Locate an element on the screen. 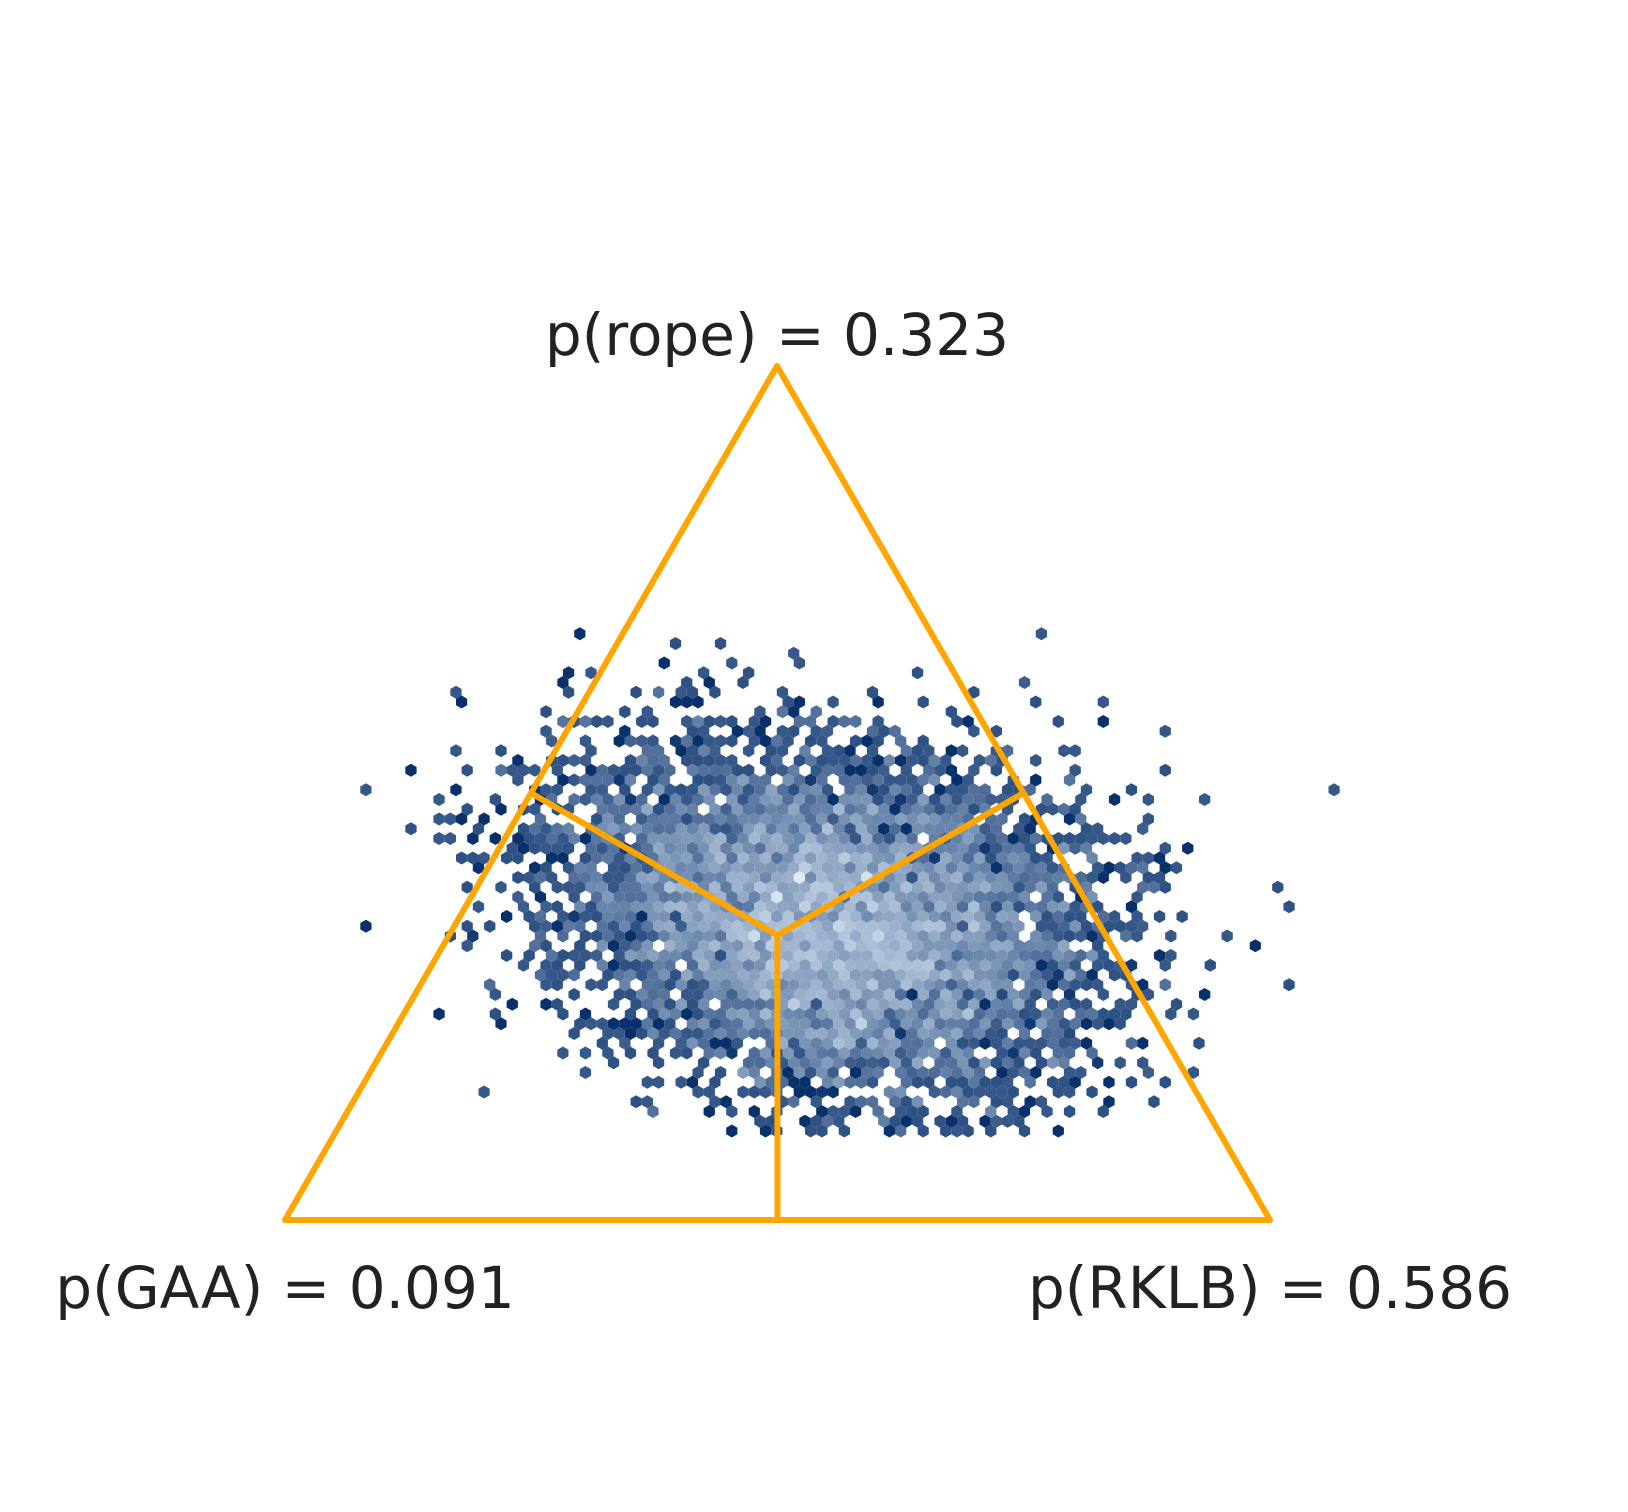  region-divider is located at coordinates (654, 864).